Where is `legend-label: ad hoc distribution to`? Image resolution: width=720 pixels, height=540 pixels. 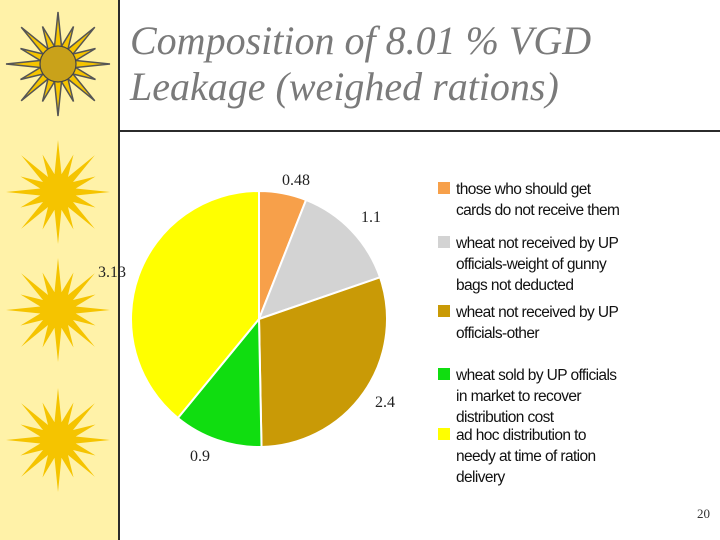
legend-label: ad hoc distribution to is located at coordinates (521, 435).